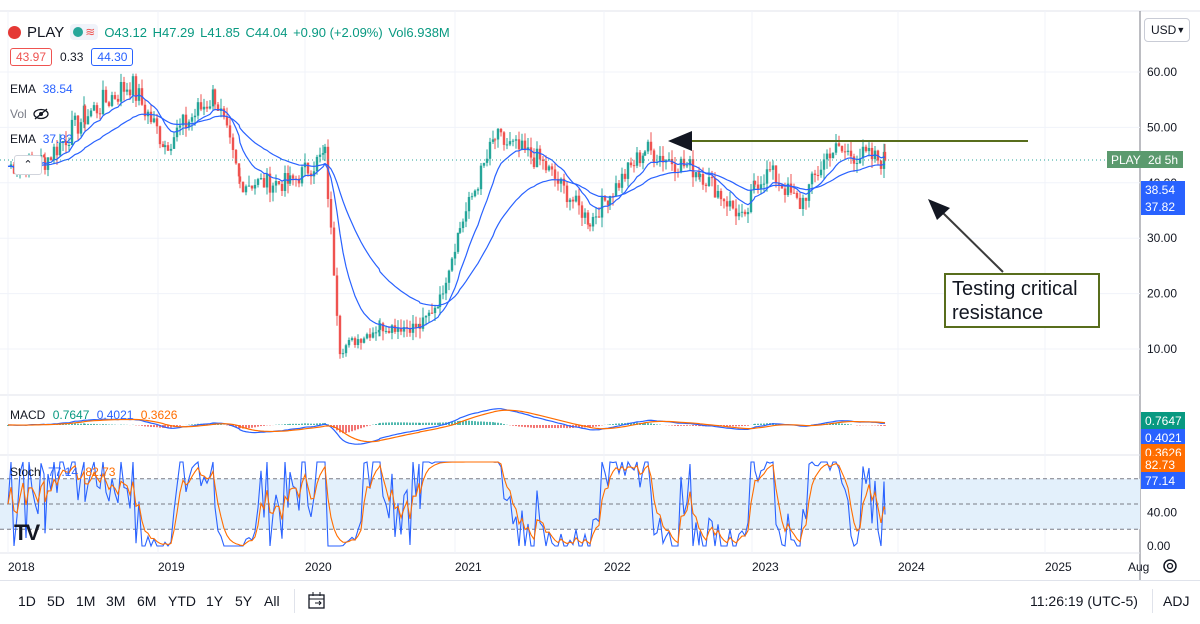  Describe the element at coordinates (28, 165) in the screenshot. I see `collapse-legend-icon: ⌃` at that location.